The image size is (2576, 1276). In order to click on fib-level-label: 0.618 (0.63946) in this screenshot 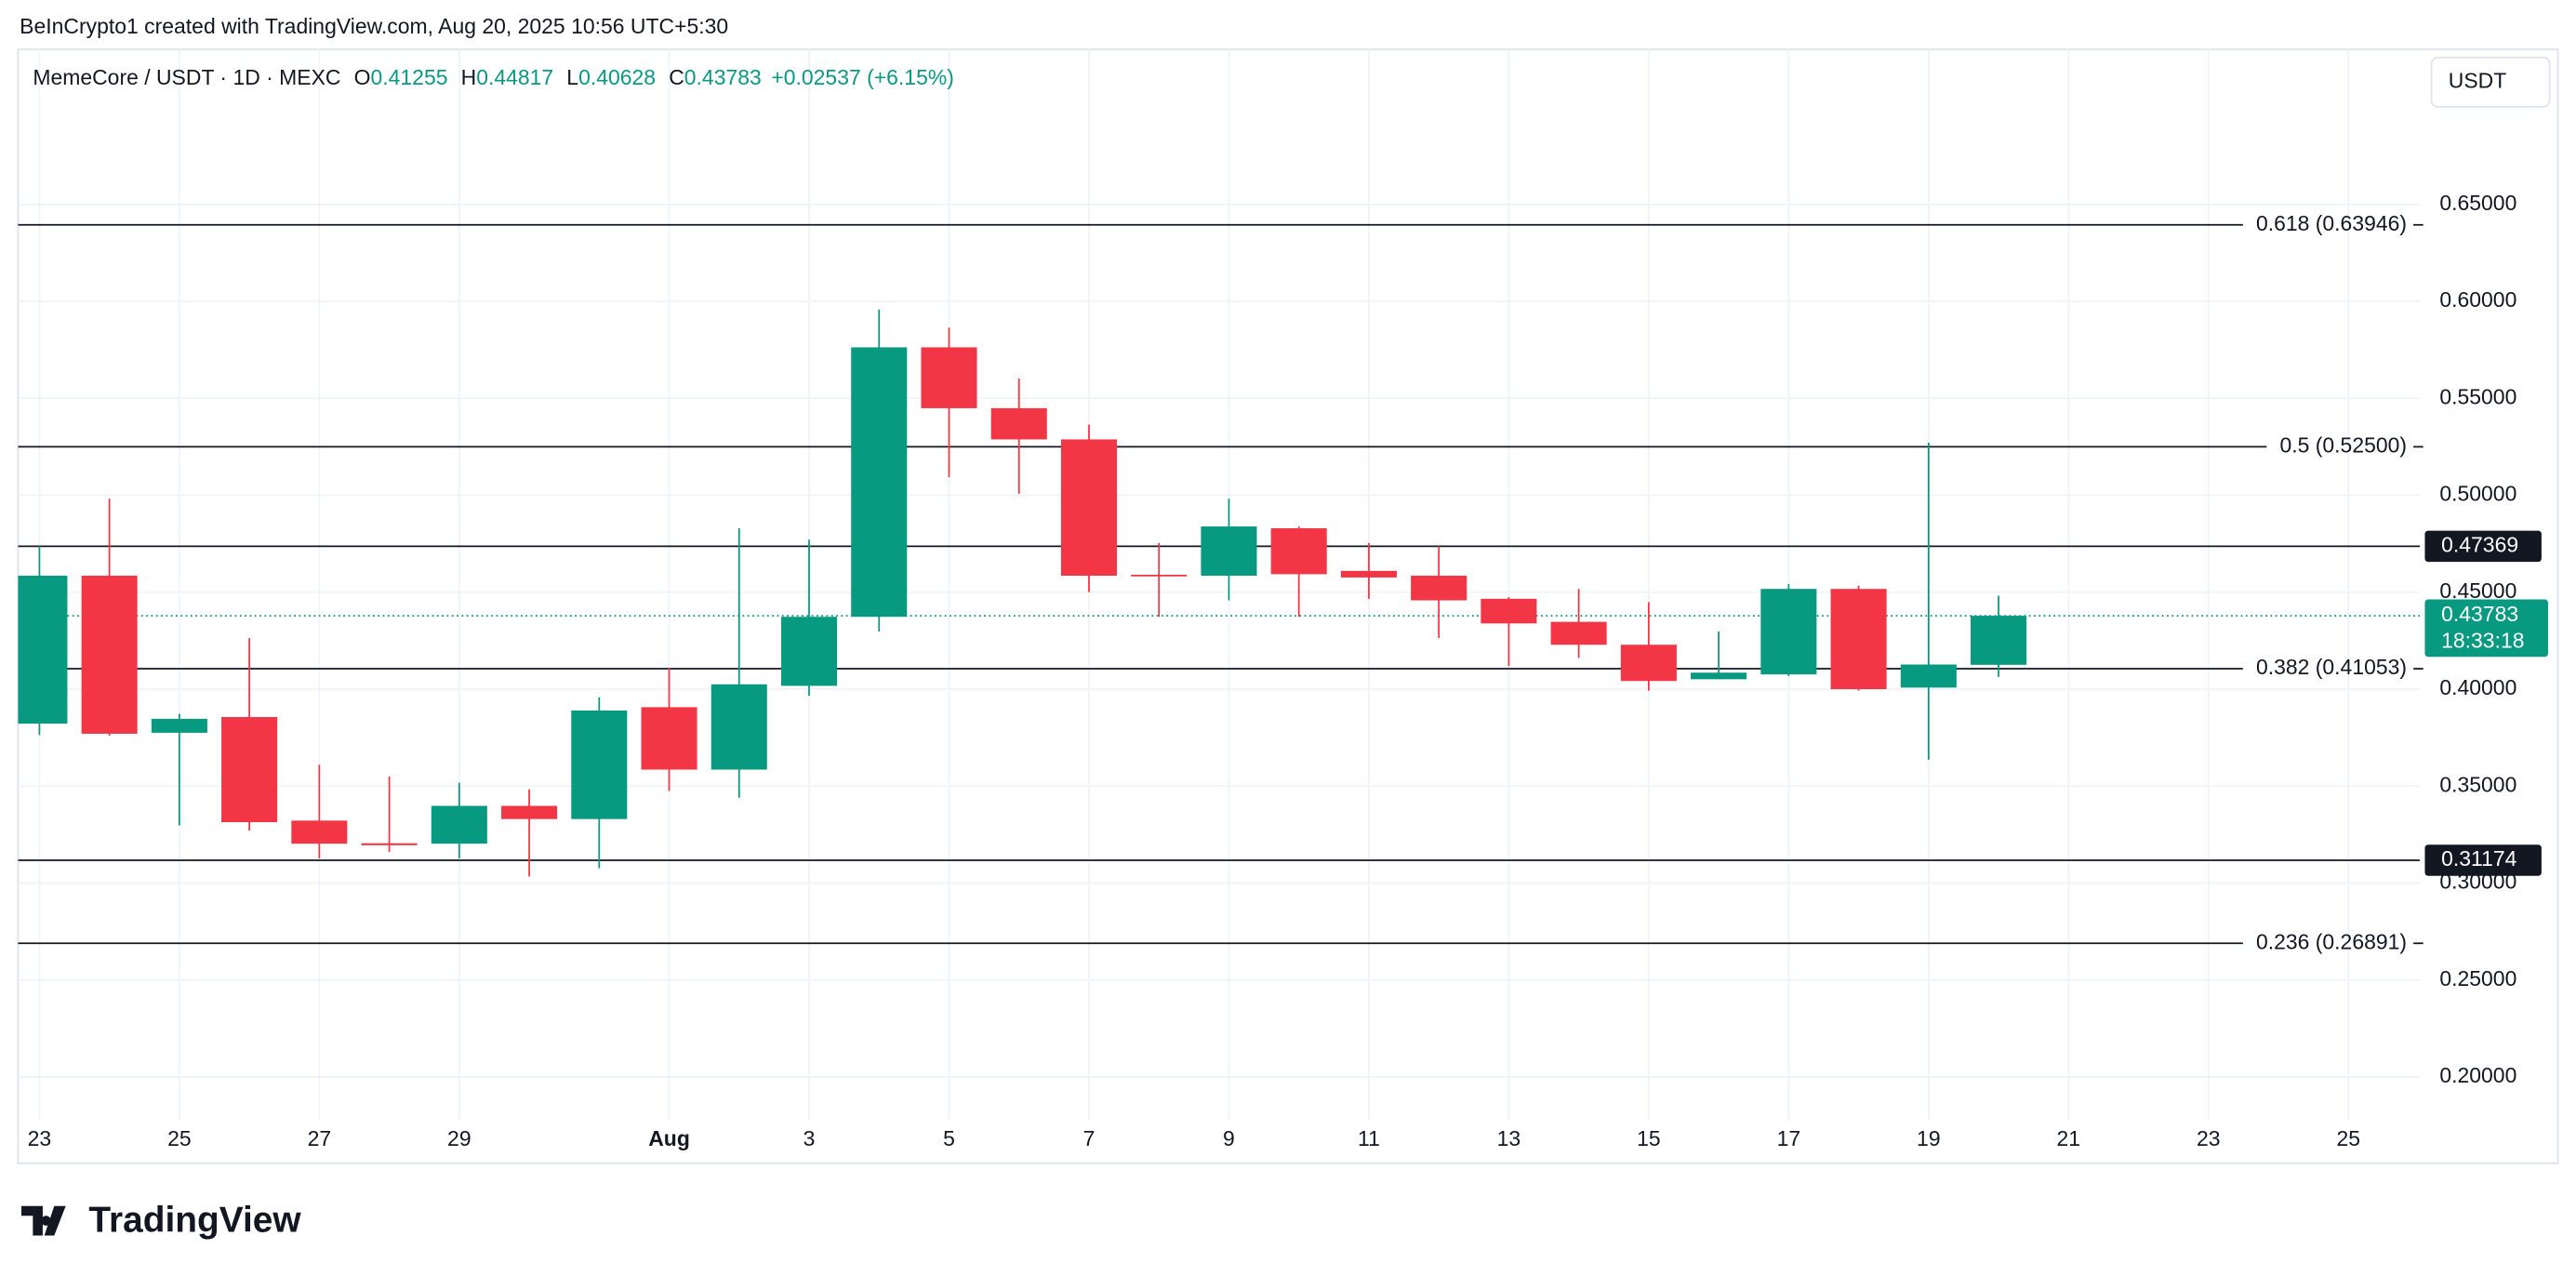, I will do `click(2331, 223)`.